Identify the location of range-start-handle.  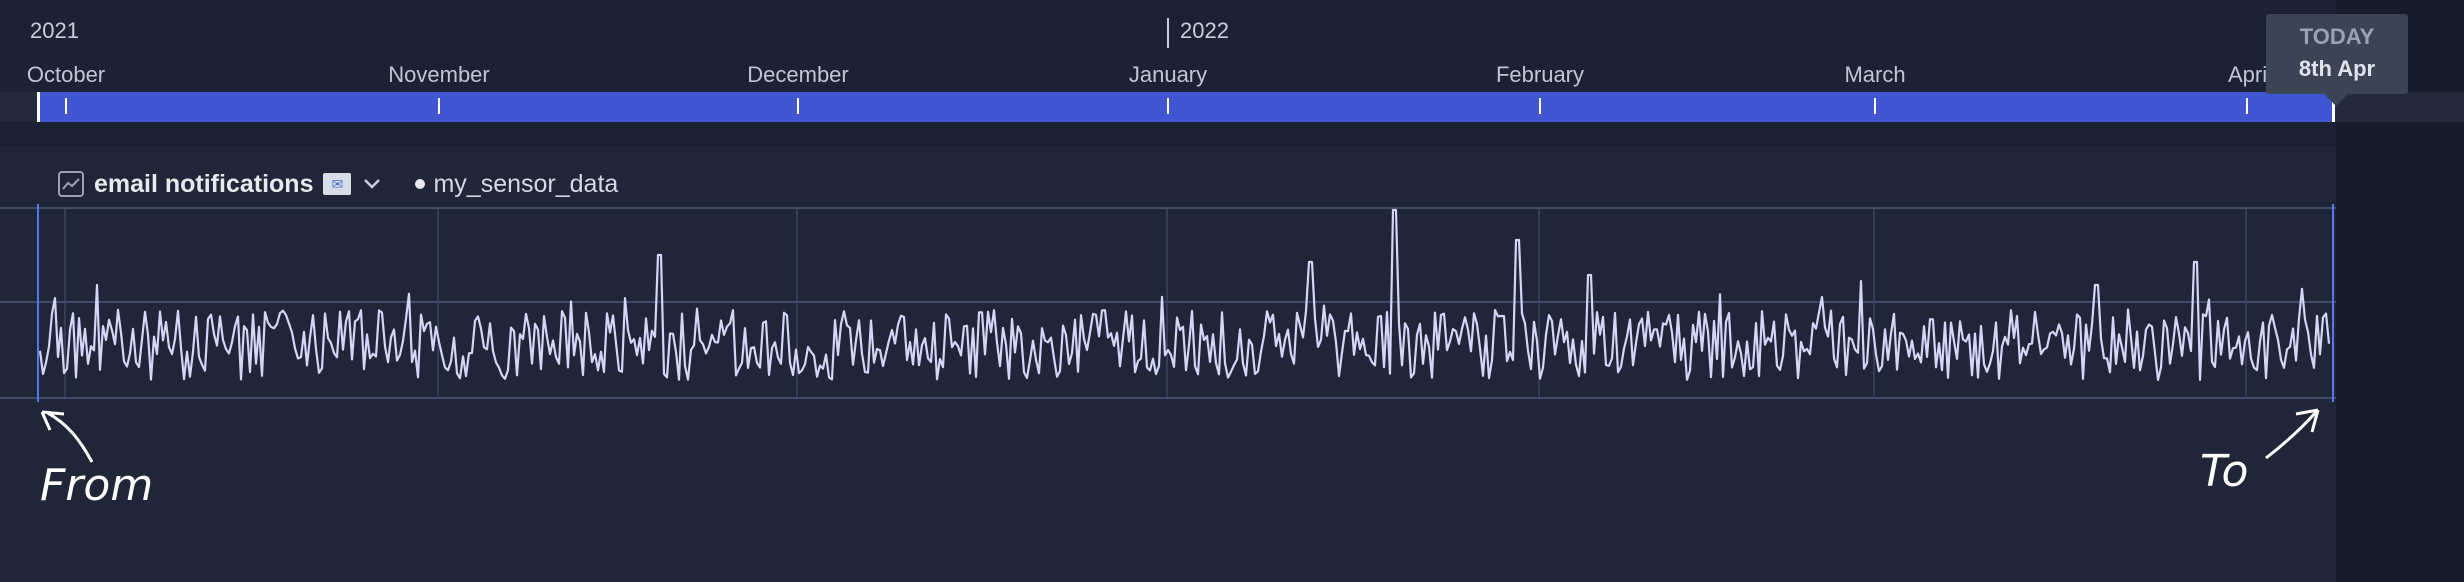
(38, 107).